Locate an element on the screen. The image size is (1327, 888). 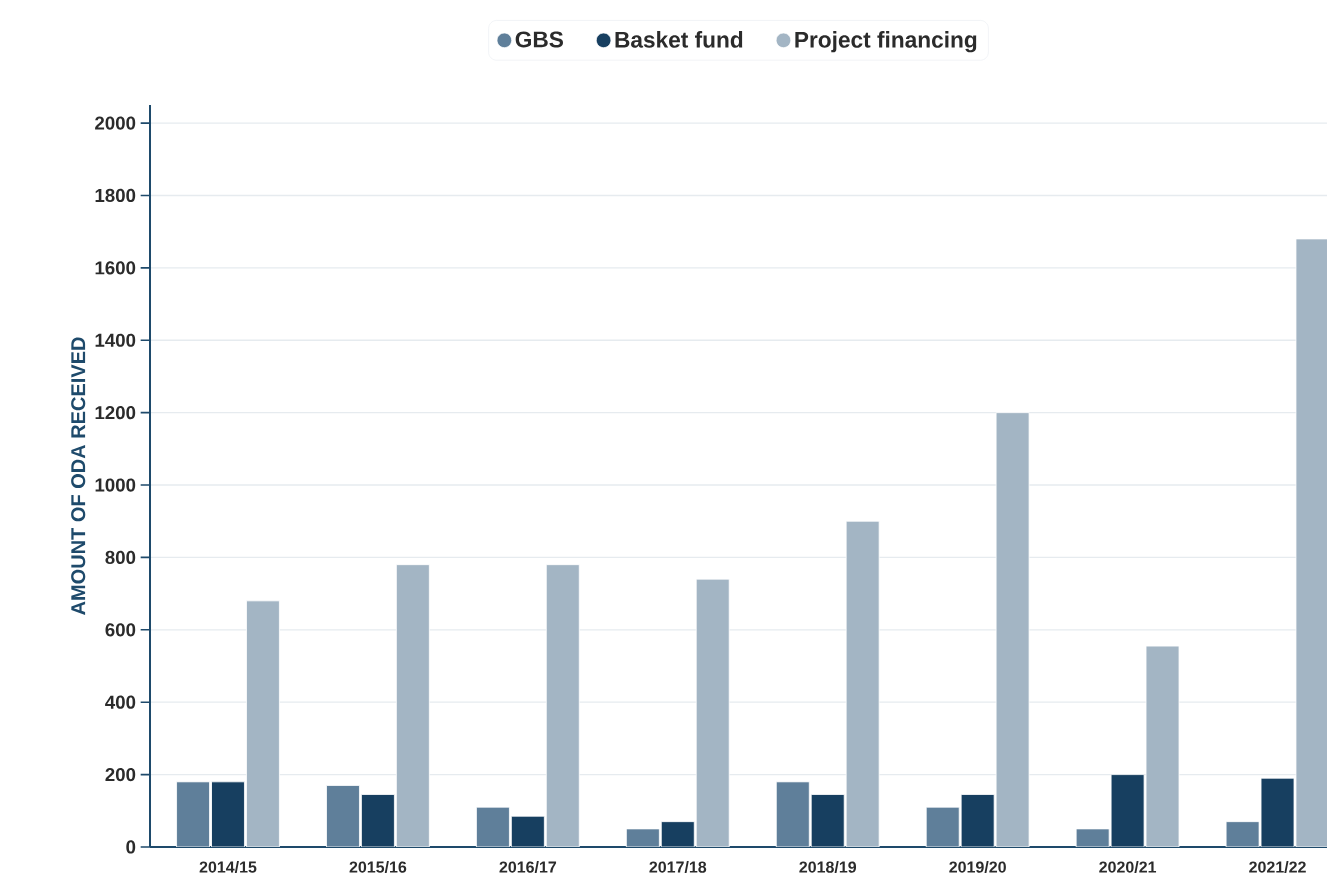
x-tick-label: 2019/20 is located at coordinates (977, 867).